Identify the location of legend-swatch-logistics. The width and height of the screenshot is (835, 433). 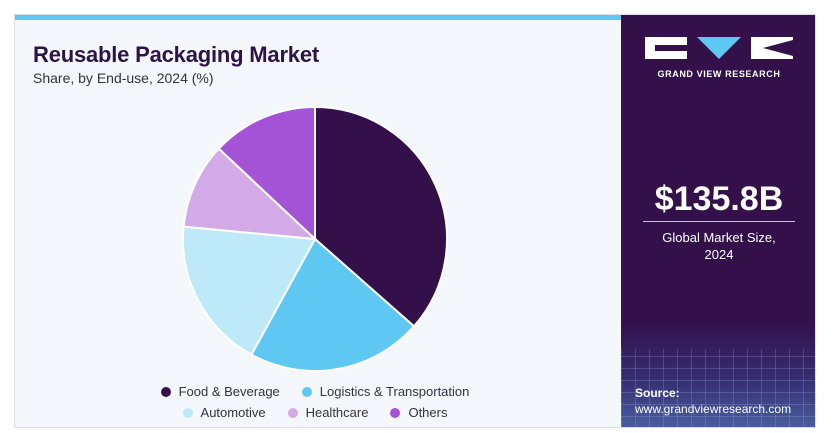
(306, 391).